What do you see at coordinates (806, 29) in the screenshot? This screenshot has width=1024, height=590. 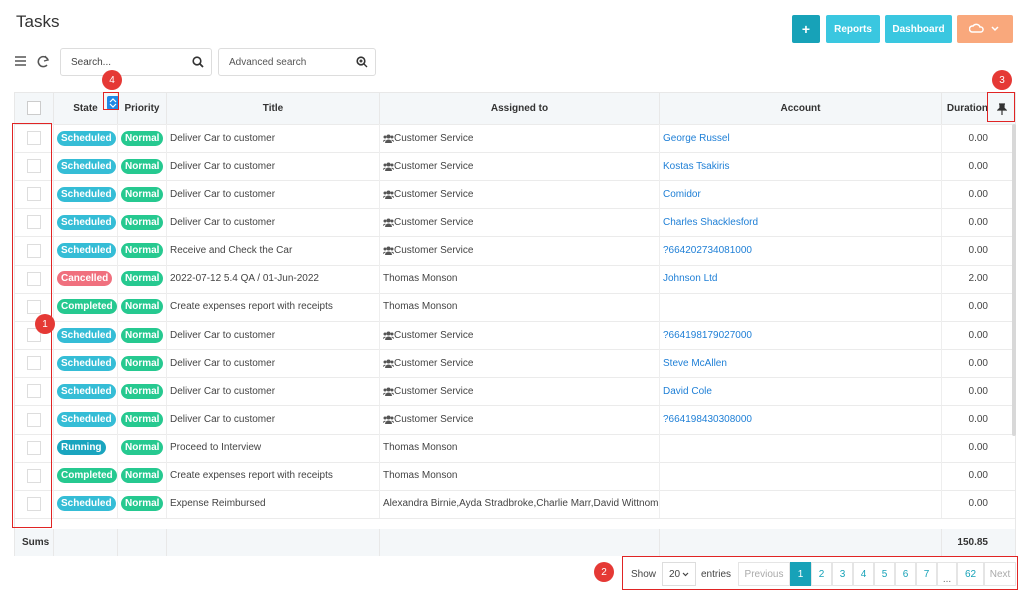 I see `add-button: +` at bounding box center [806, 29].